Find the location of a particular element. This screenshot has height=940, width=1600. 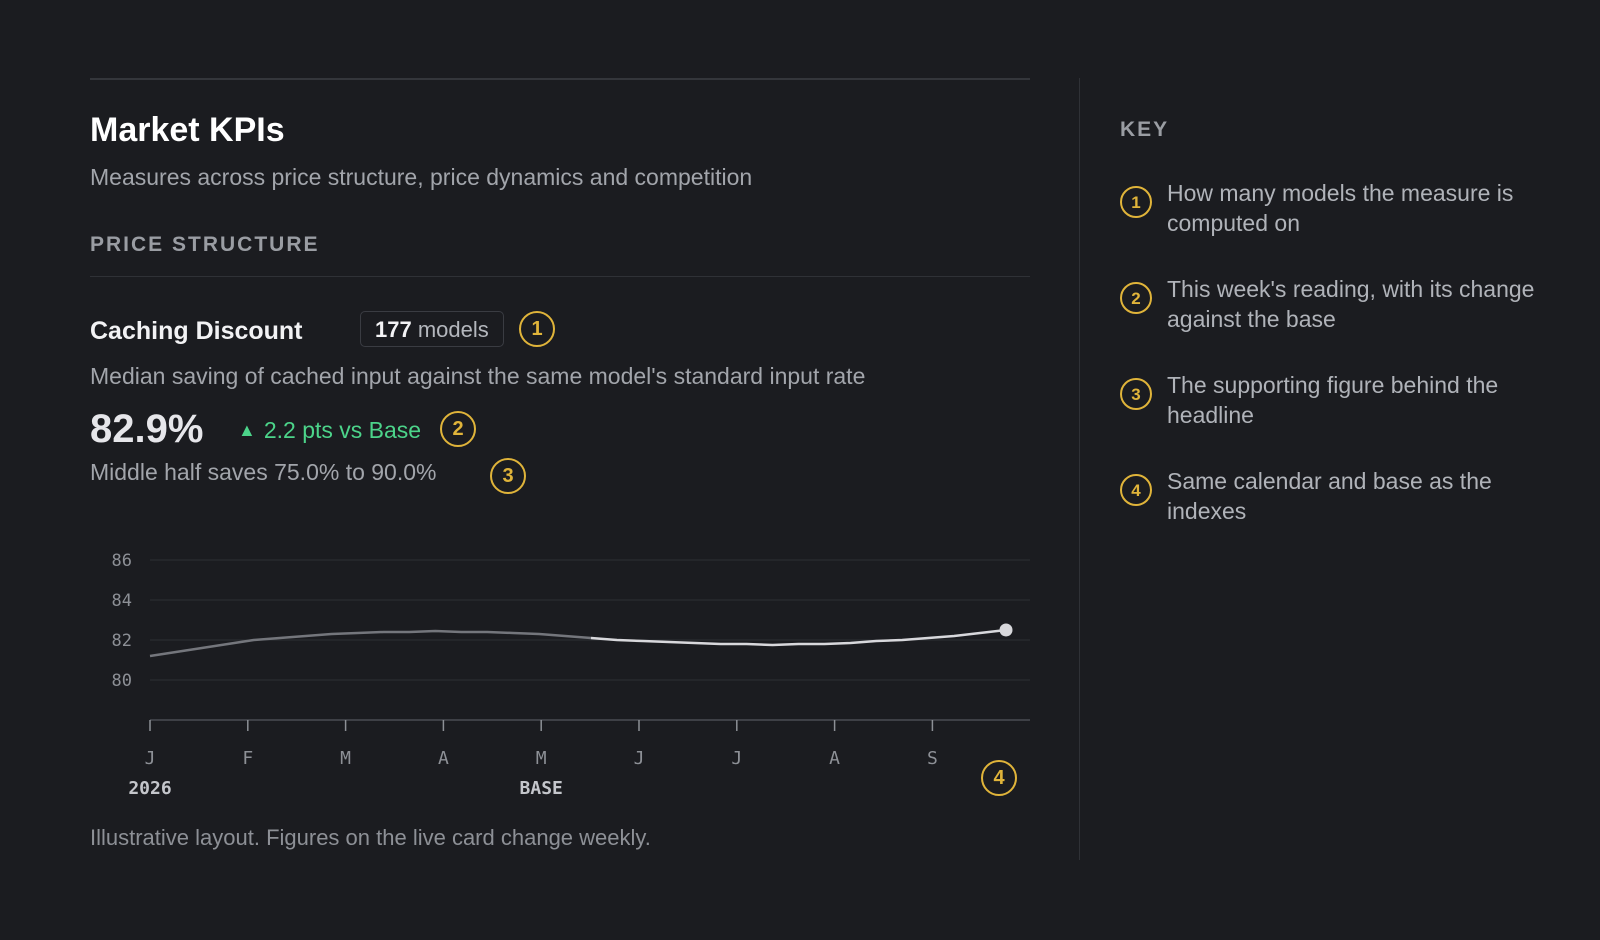

models-count-chip: 177 models is located at coordinates (432, 329).